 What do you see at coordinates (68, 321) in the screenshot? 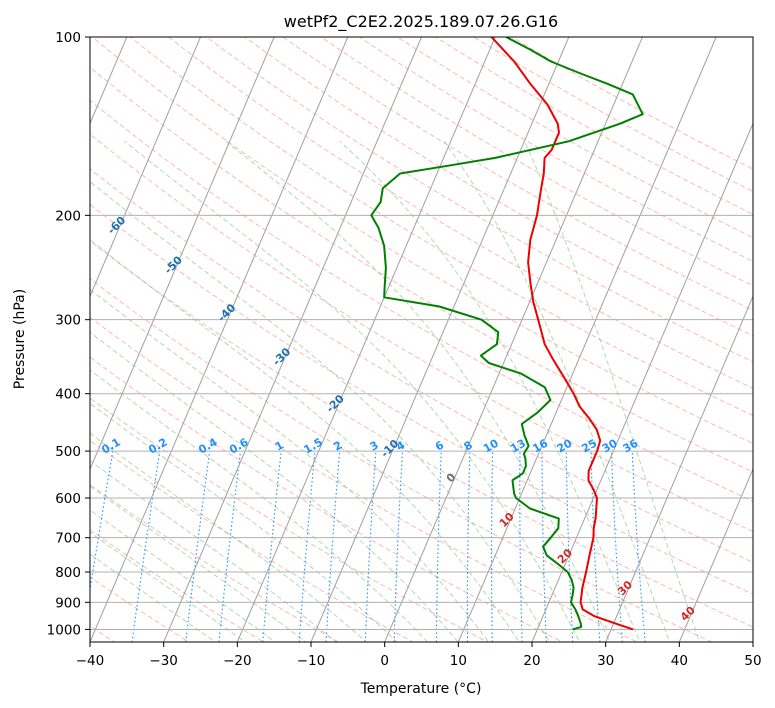
I see `y-tick-label: 300` at bounding box center [68, 321].